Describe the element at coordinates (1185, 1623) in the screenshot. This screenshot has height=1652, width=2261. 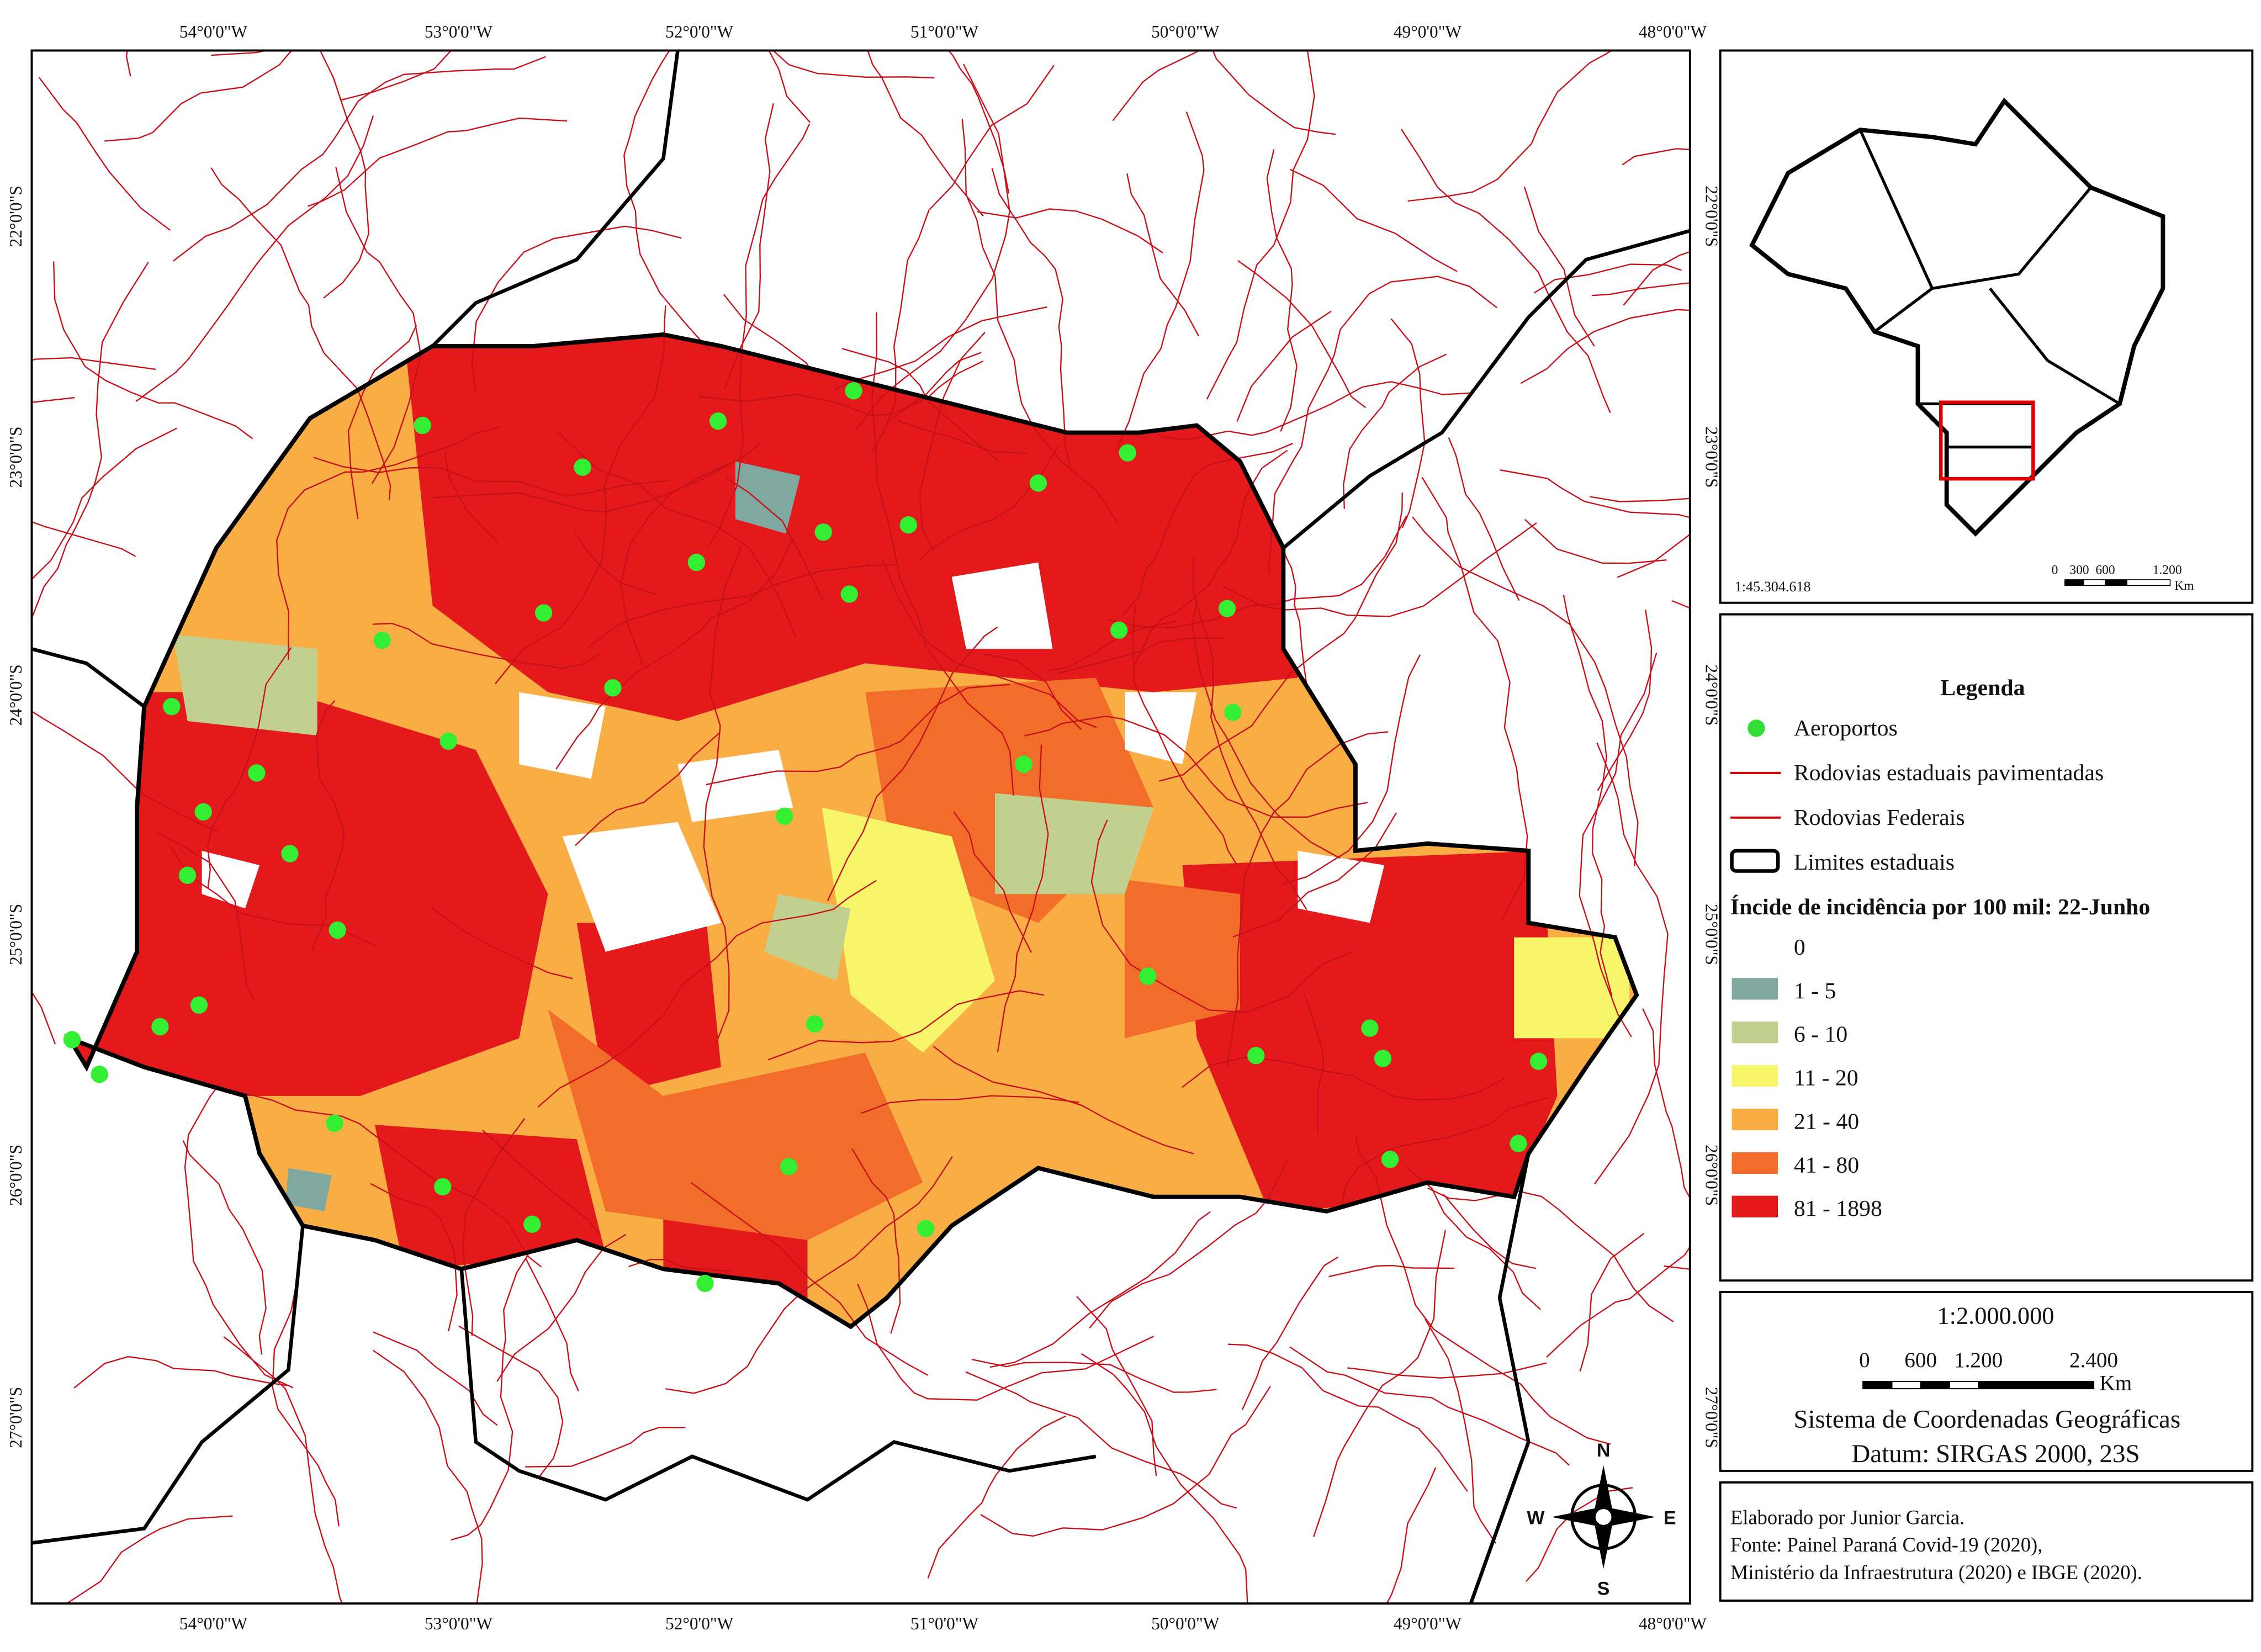
I see `lon-label-bottom: 50°0'0"W` at that location.